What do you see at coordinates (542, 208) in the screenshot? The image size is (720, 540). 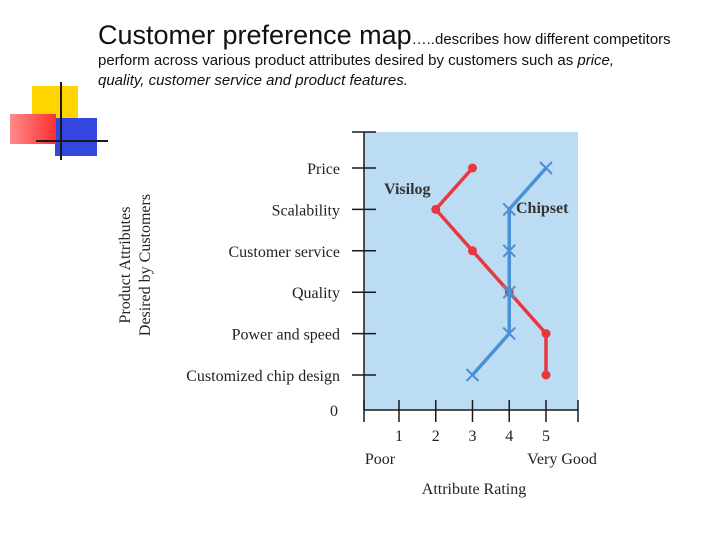 I see `series-label-chipset: Chipset` at bounding box center [542, 208].